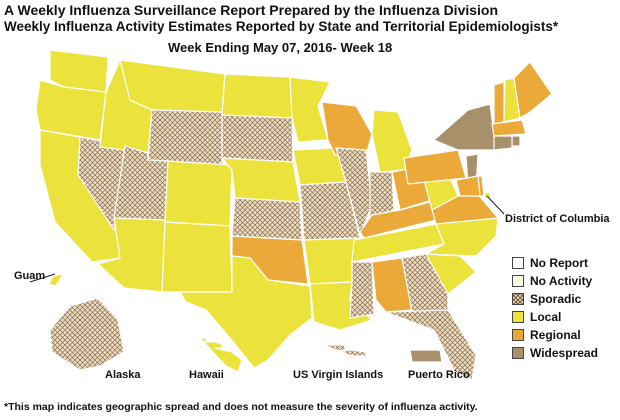 This screenshot has width=620, height=420. What do you see at coordinates (206, 375) in the screenshot?
I see `hawaii-label: Hawaii` at bounding box center [206, 375].